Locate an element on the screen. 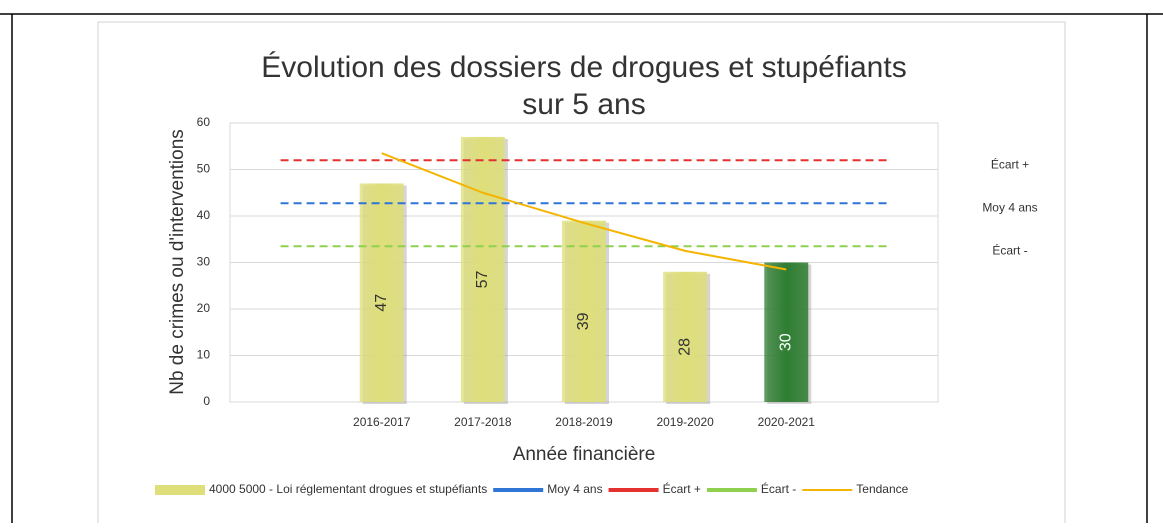  legend-label: Écart - is located at coordinates (778, 488).